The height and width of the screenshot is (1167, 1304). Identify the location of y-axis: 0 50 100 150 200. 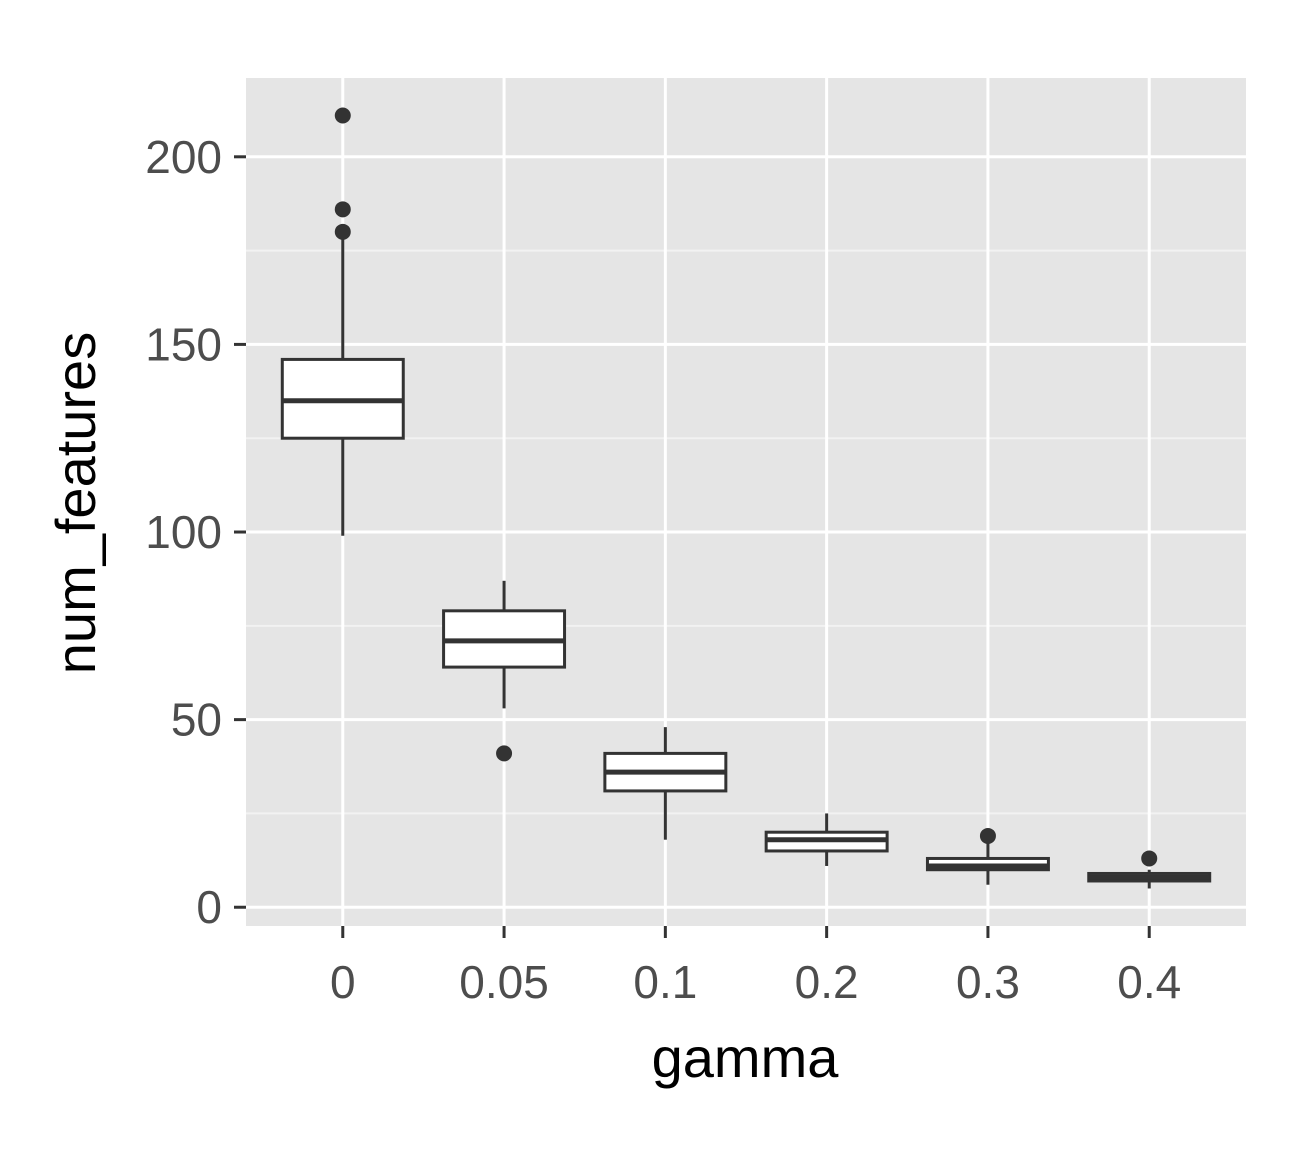
(195, 532).